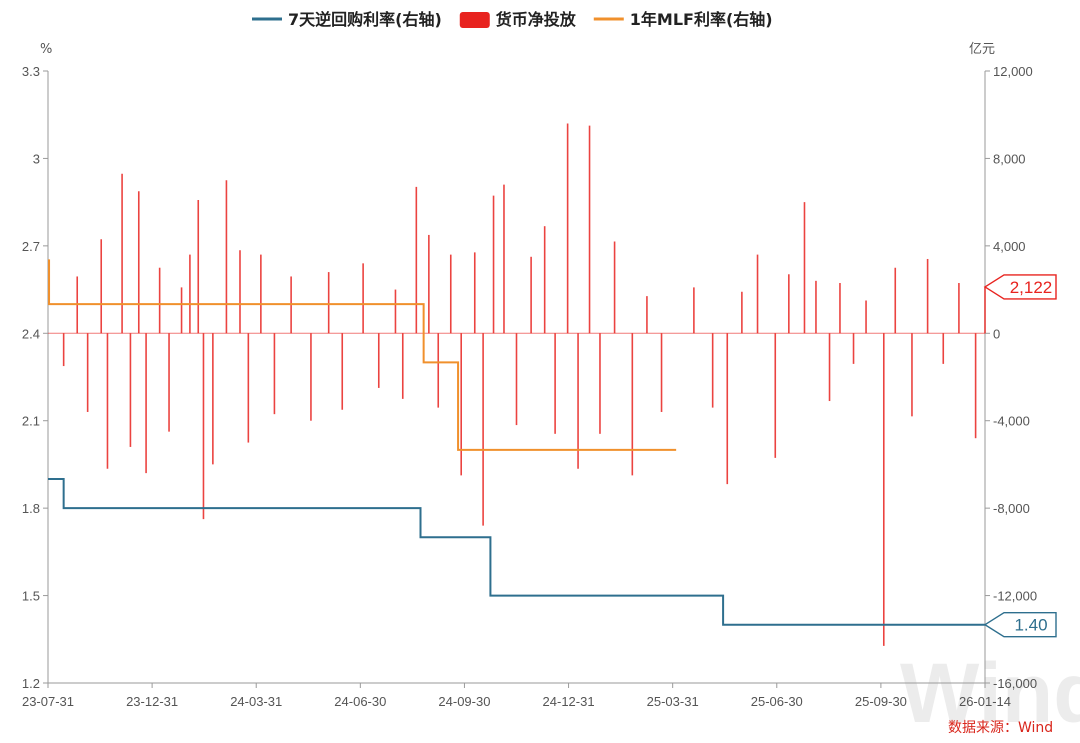 Image resolution: width=1080 pixels, height=743 pixels. Describe the element at coordinates (996, 333) in the screenshot. I see `right-axis-tick-label: 0` at that location.